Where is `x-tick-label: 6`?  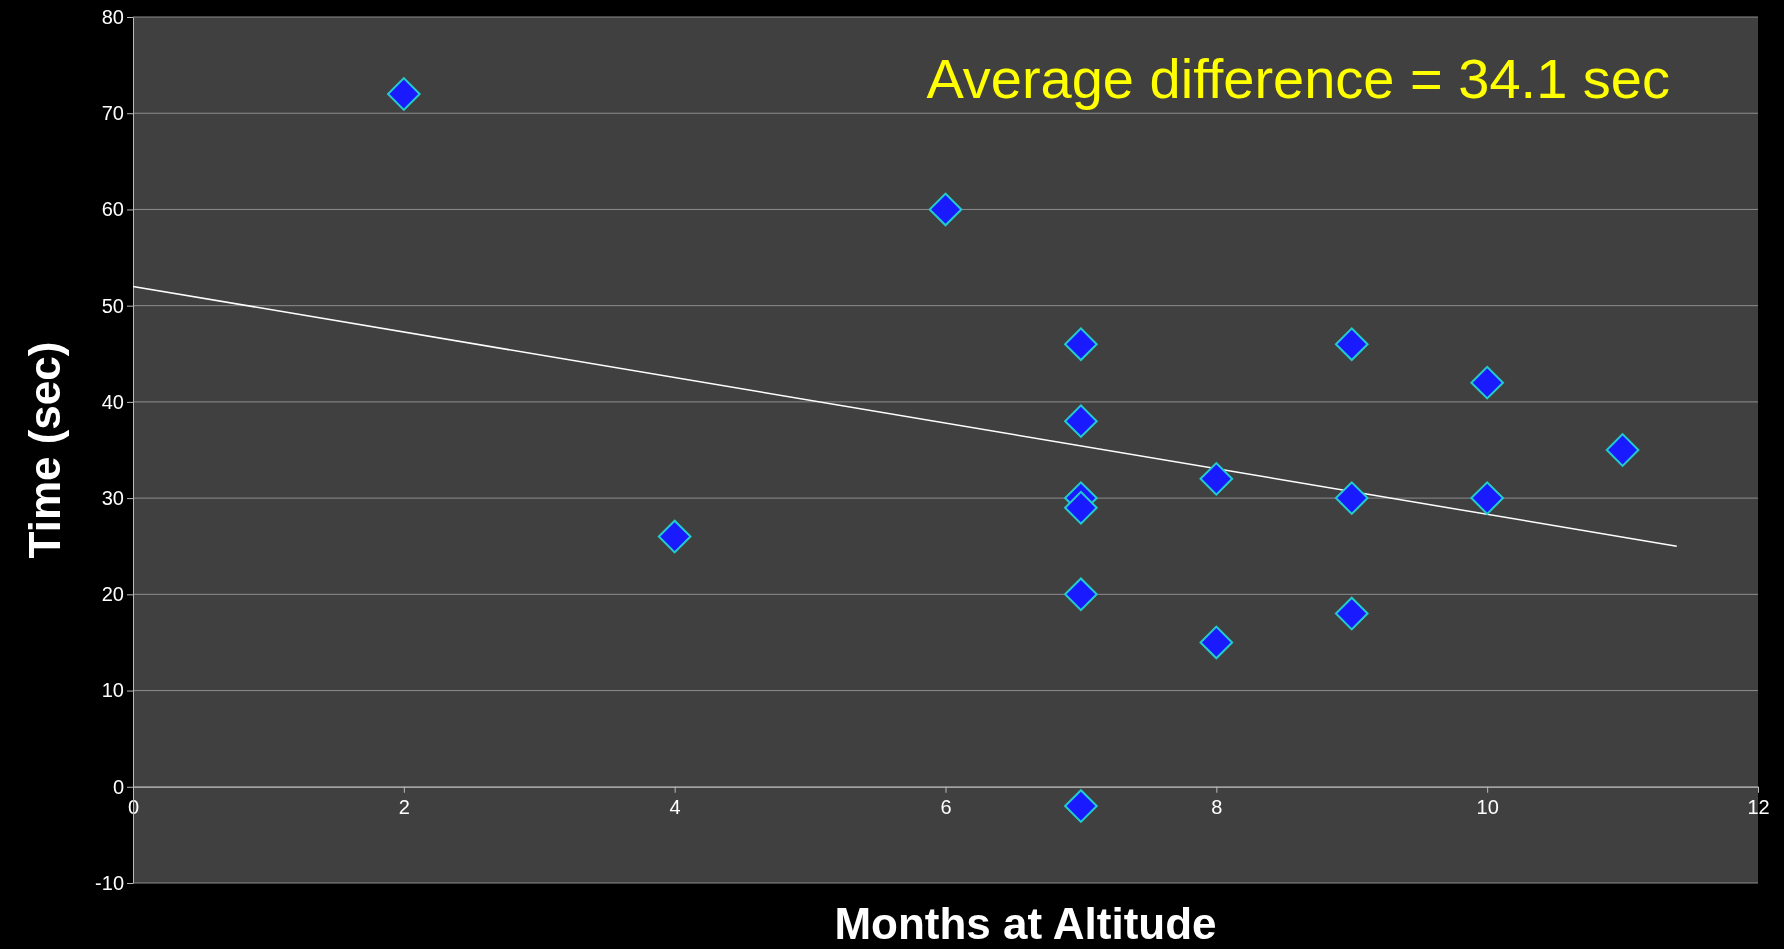 x-tick-label: 6 is located at coordinates (946, 806).